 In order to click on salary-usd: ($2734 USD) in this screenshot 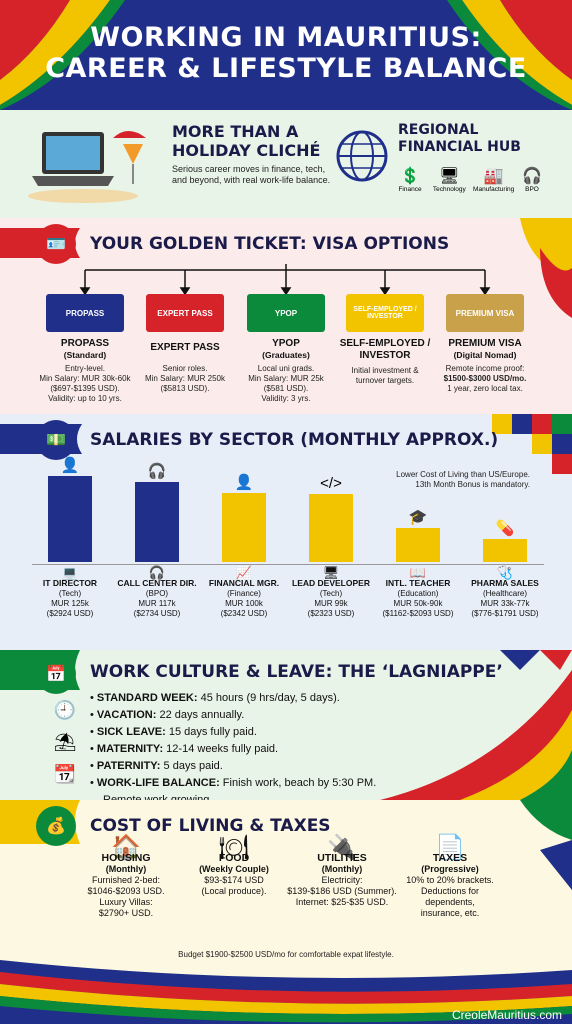, I will do `click(157, 613)`.